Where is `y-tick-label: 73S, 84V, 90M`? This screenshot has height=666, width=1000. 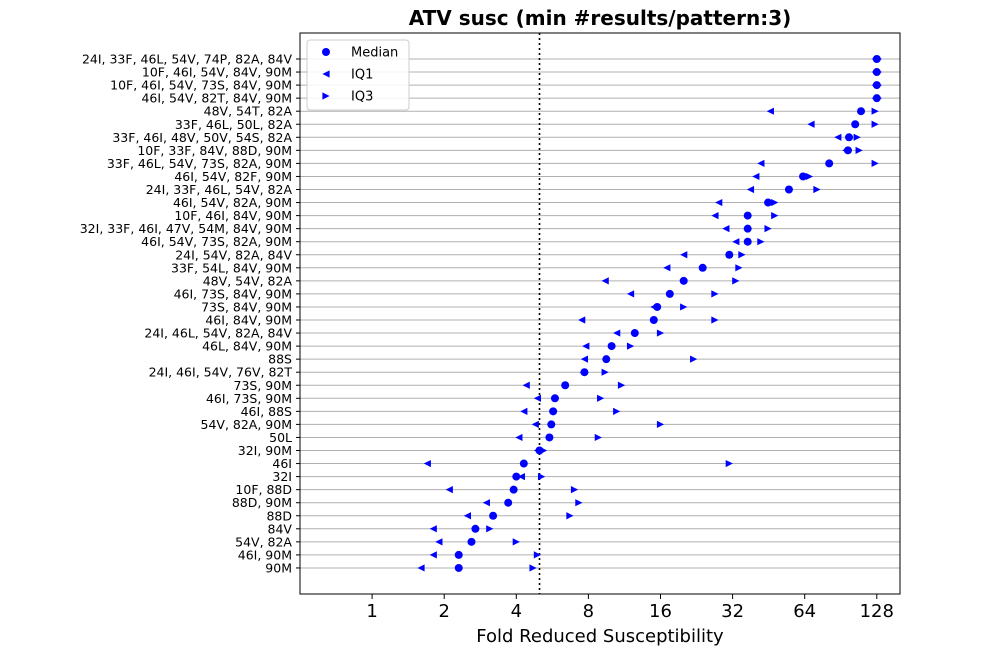
y-tick-label: 73S, 84V, 90M is located at coordinates (246, 306).